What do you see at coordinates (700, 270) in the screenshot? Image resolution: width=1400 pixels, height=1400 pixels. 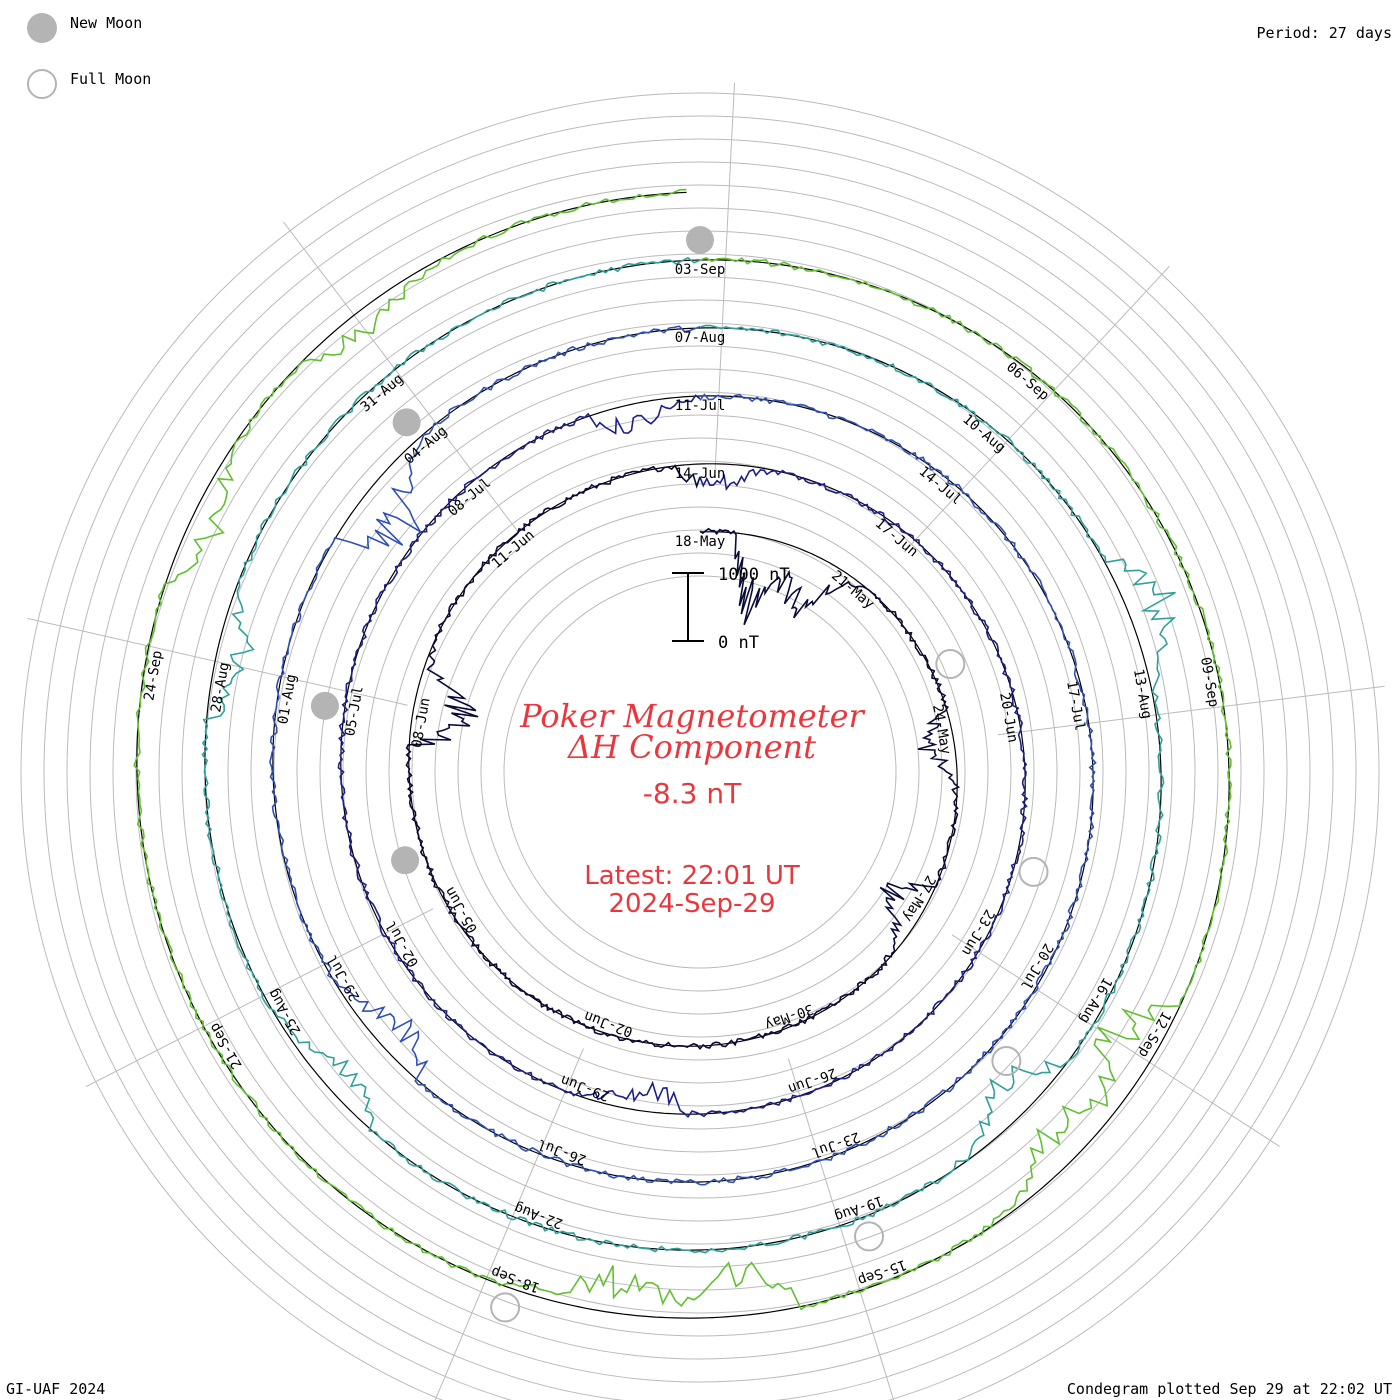 I see `date-label: 03-Sep` at bounding box center [700, 270].